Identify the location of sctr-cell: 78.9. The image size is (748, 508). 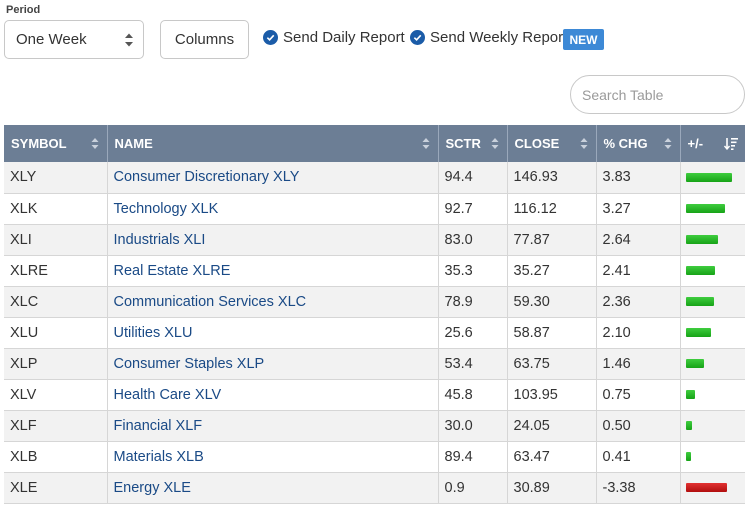
(473, 302).